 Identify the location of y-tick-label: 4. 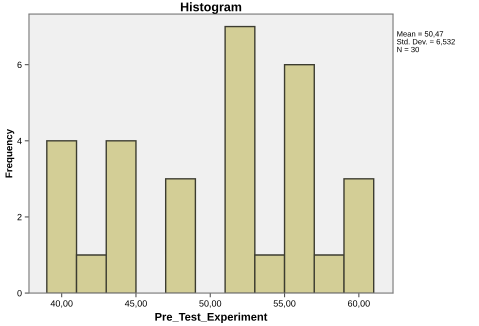
(19, 141).